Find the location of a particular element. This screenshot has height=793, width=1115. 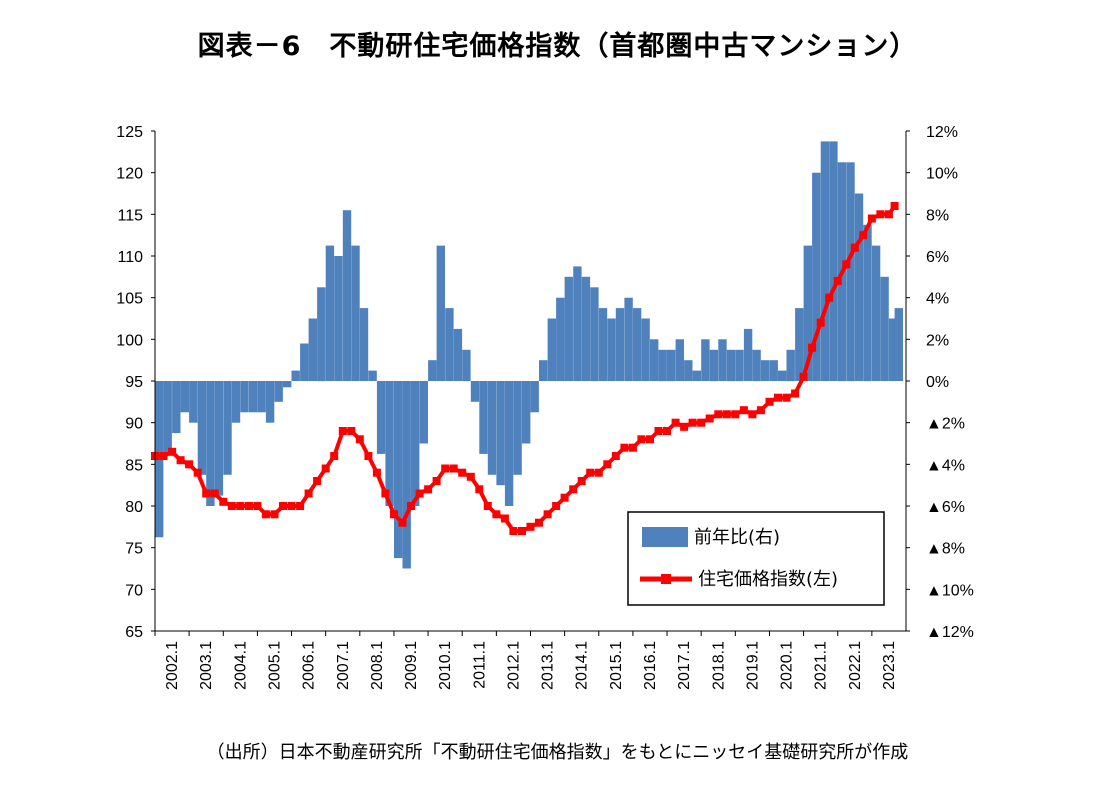

left-tick-label: 95 is located at coordinates (134, 382).